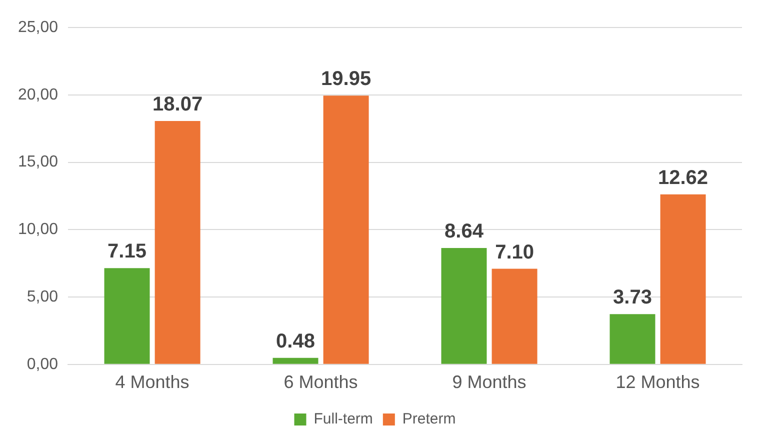 This screenshot has height=445, width=758. I want to click on data-label: 18.07, so click(177, 104).